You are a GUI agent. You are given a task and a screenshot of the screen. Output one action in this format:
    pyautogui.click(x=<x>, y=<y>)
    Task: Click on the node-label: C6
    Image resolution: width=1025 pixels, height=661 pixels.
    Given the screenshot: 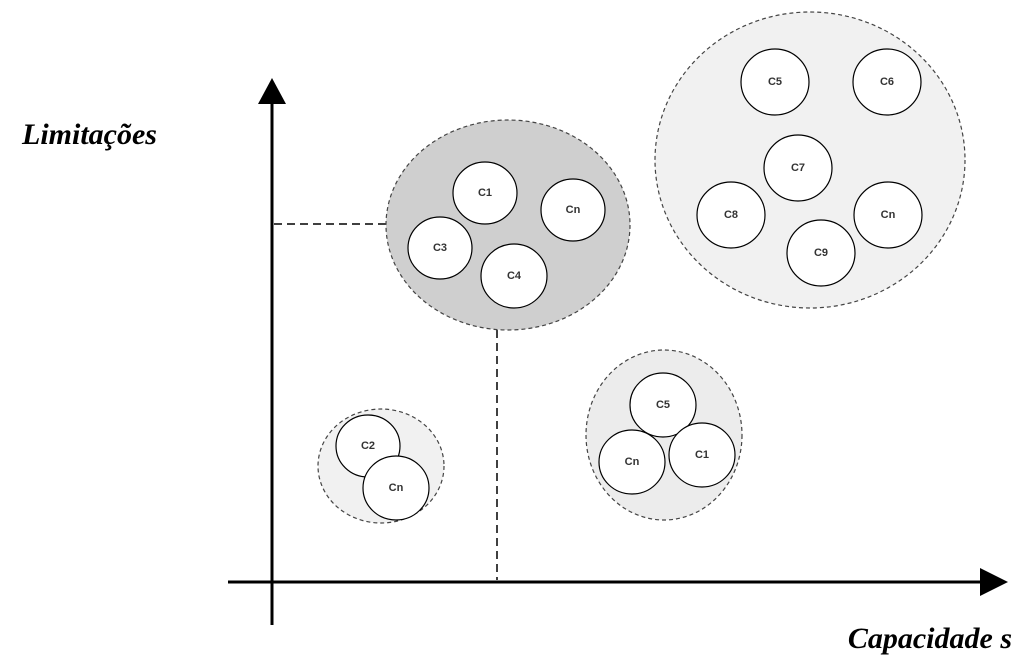 What is the action you would take?
    pyautogui.click(x=887, y=82)
    